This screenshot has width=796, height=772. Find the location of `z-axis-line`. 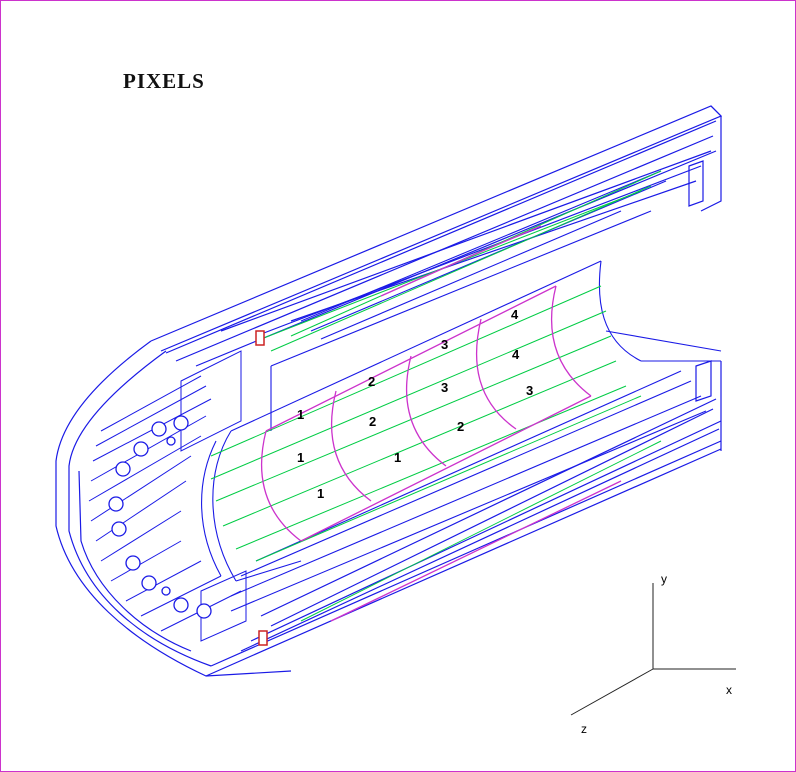

z-axis-line is located at coordinates (612, 692).